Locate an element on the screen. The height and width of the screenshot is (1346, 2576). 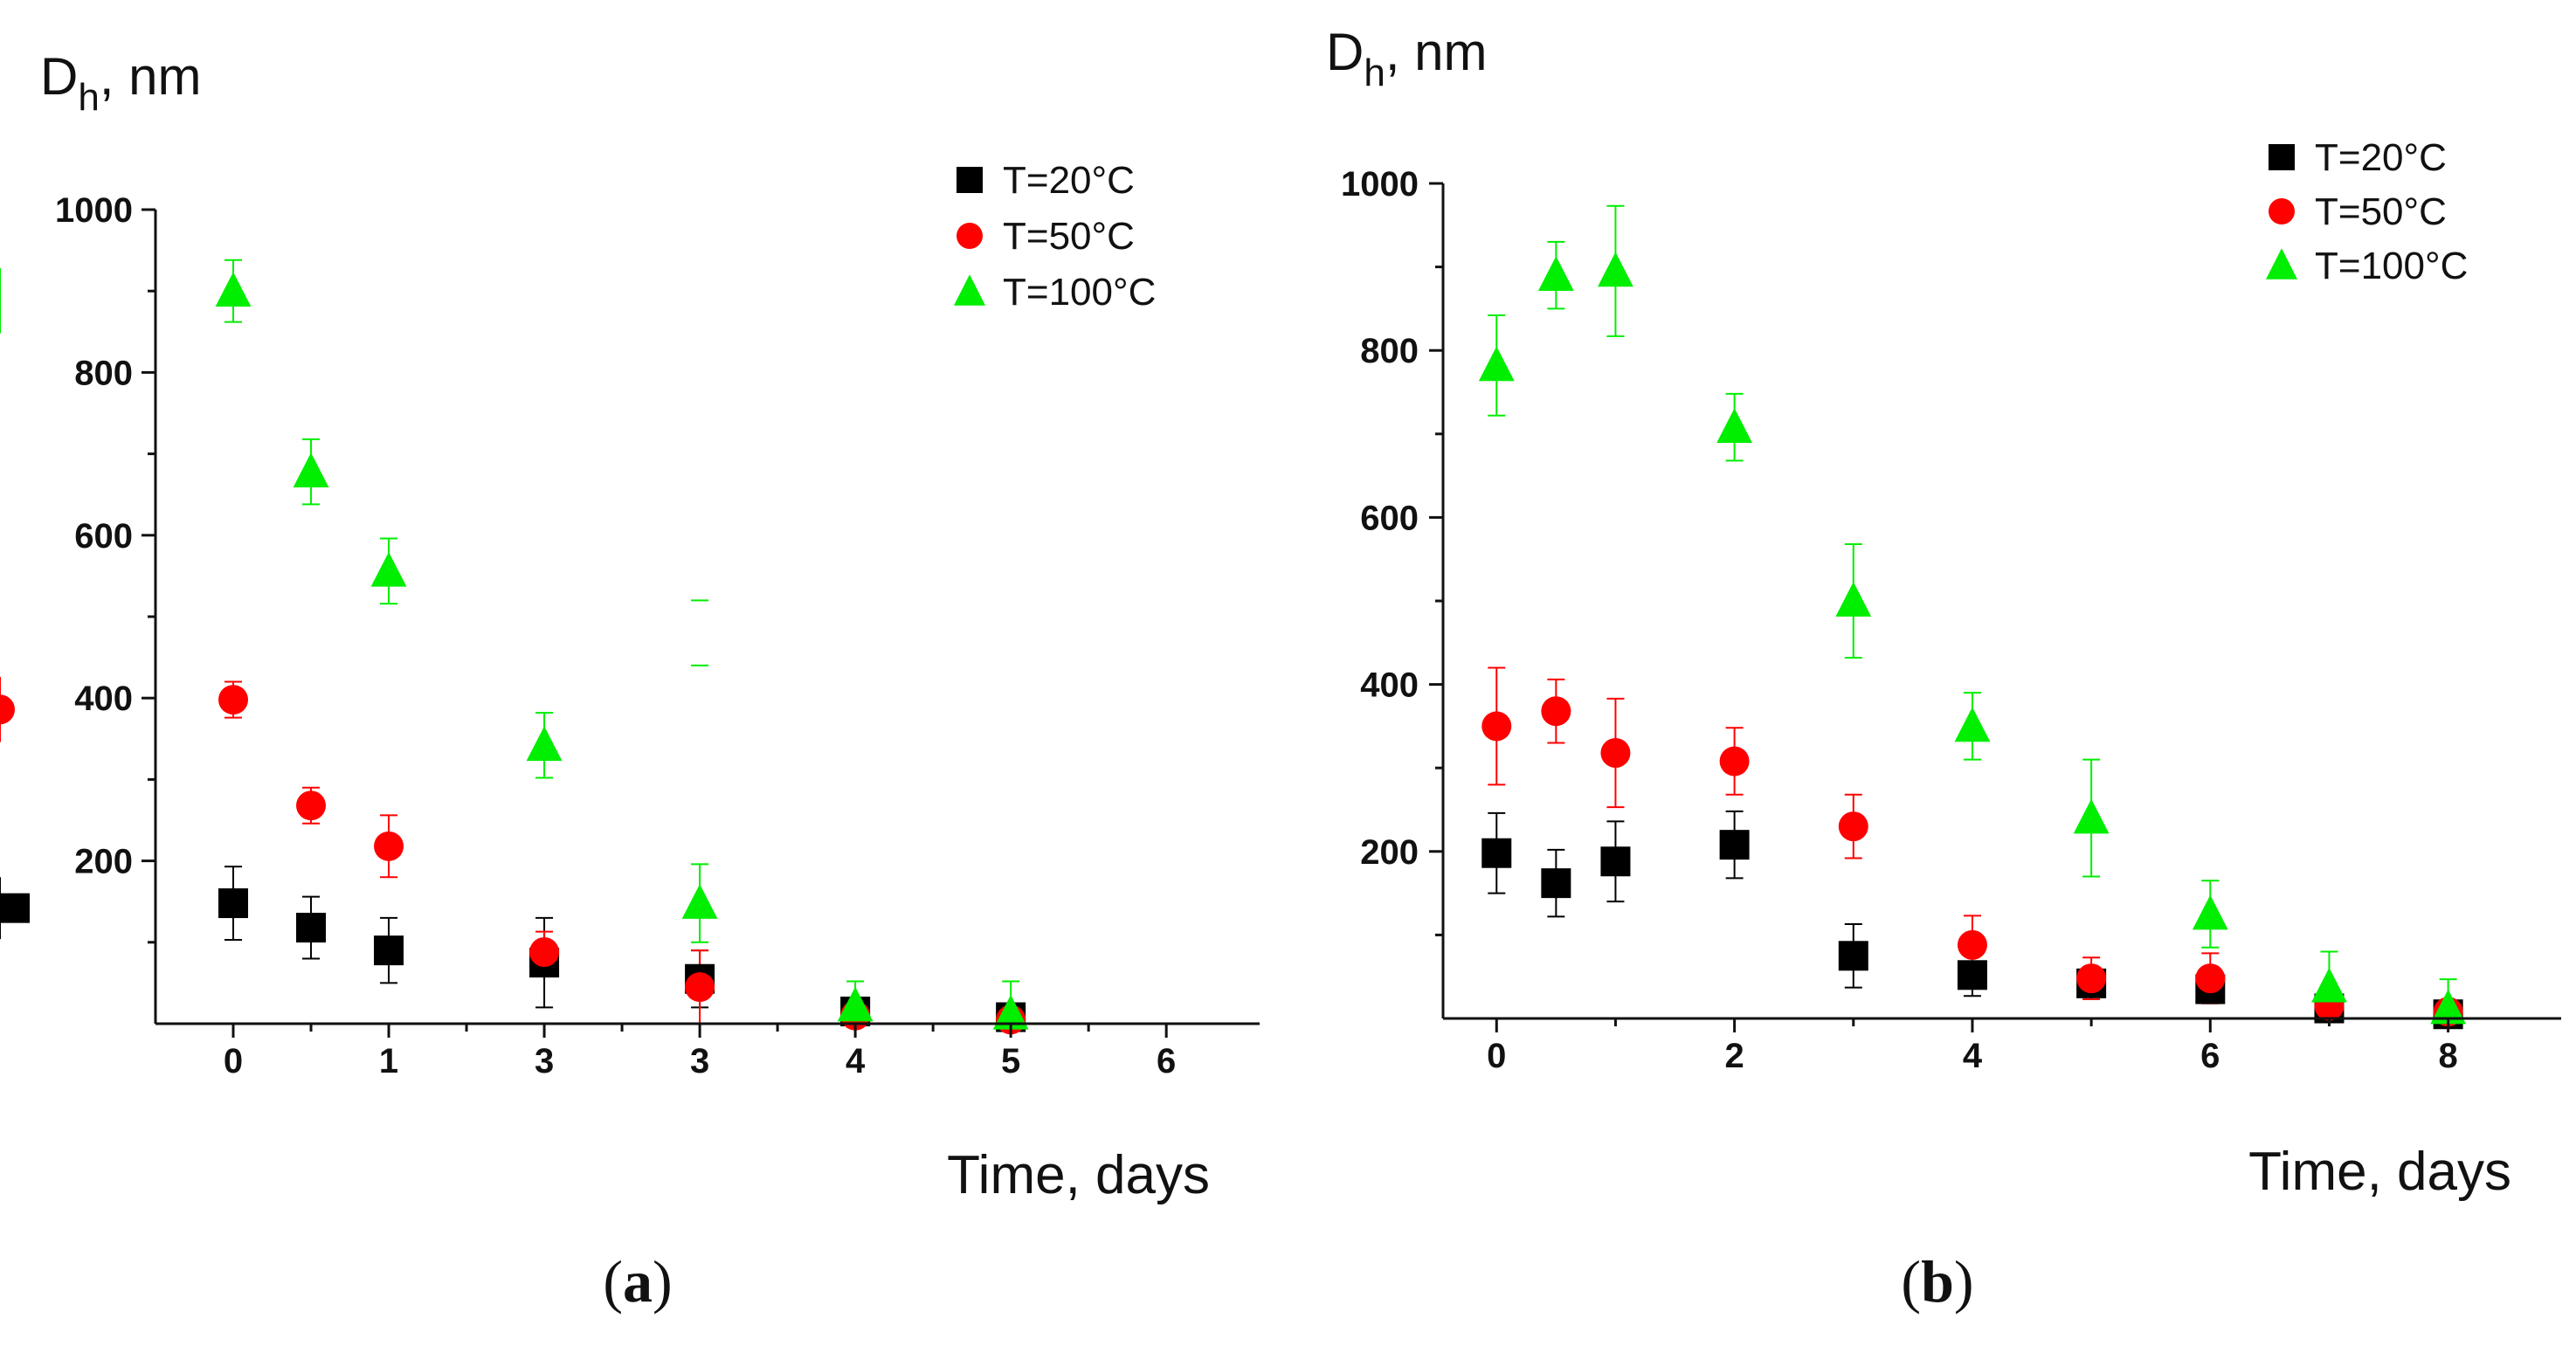
x-tick-label: 1 is located at coordinates (388, 1061).